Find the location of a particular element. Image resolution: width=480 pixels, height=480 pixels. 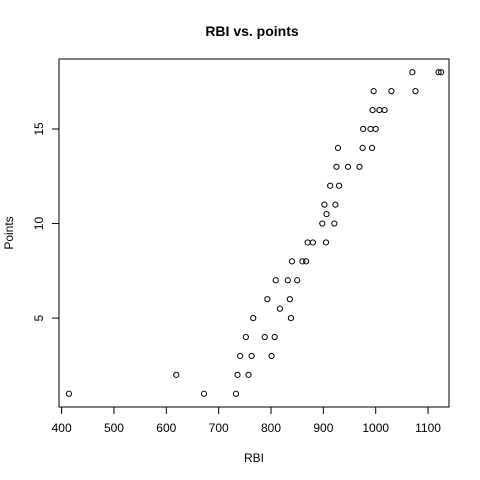

x-tick-label: 700 is located at coordinates (219, 428).